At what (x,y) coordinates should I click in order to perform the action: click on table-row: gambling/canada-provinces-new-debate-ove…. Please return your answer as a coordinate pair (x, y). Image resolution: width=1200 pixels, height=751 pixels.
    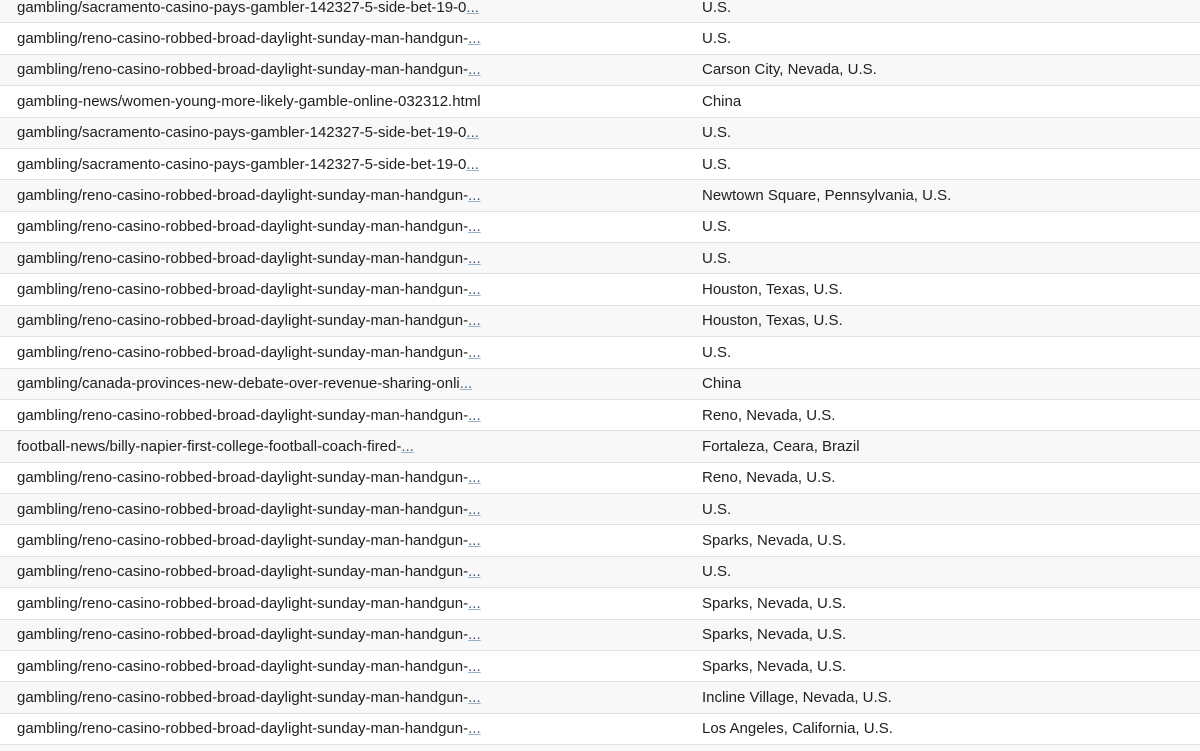
    Looking at the image, I should click on (600, 384).